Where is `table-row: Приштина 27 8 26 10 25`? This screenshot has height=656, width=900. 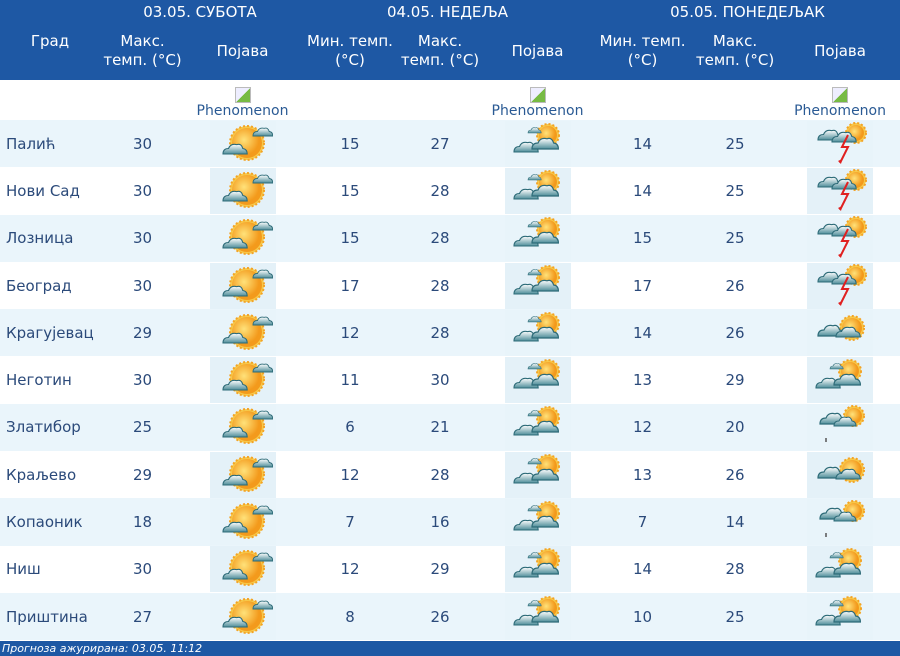 table-row: Приштина 27 8 26 10 25 is located at coordinates (450, 616).